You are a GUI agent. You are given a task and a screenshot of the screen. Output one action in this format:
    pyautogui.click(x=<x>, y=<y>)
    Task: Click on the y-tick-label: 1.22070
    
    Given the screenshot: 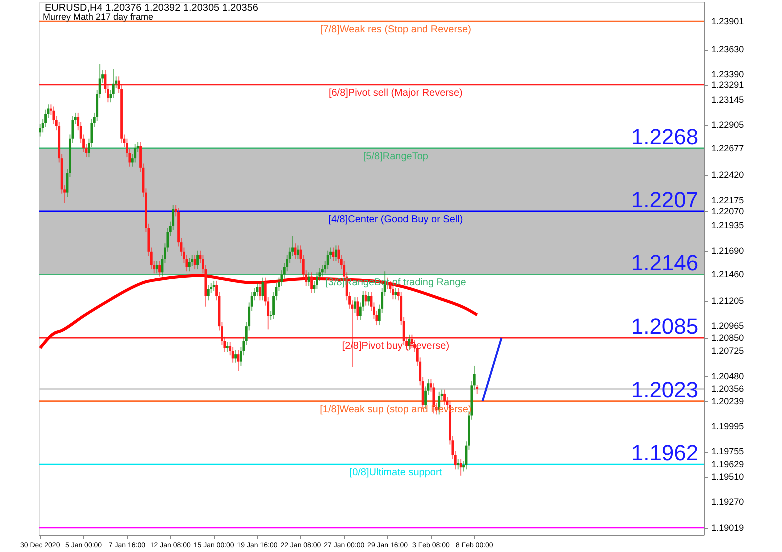 What is the action you would take?
    pyautogui.click(x=728, y=211)
    